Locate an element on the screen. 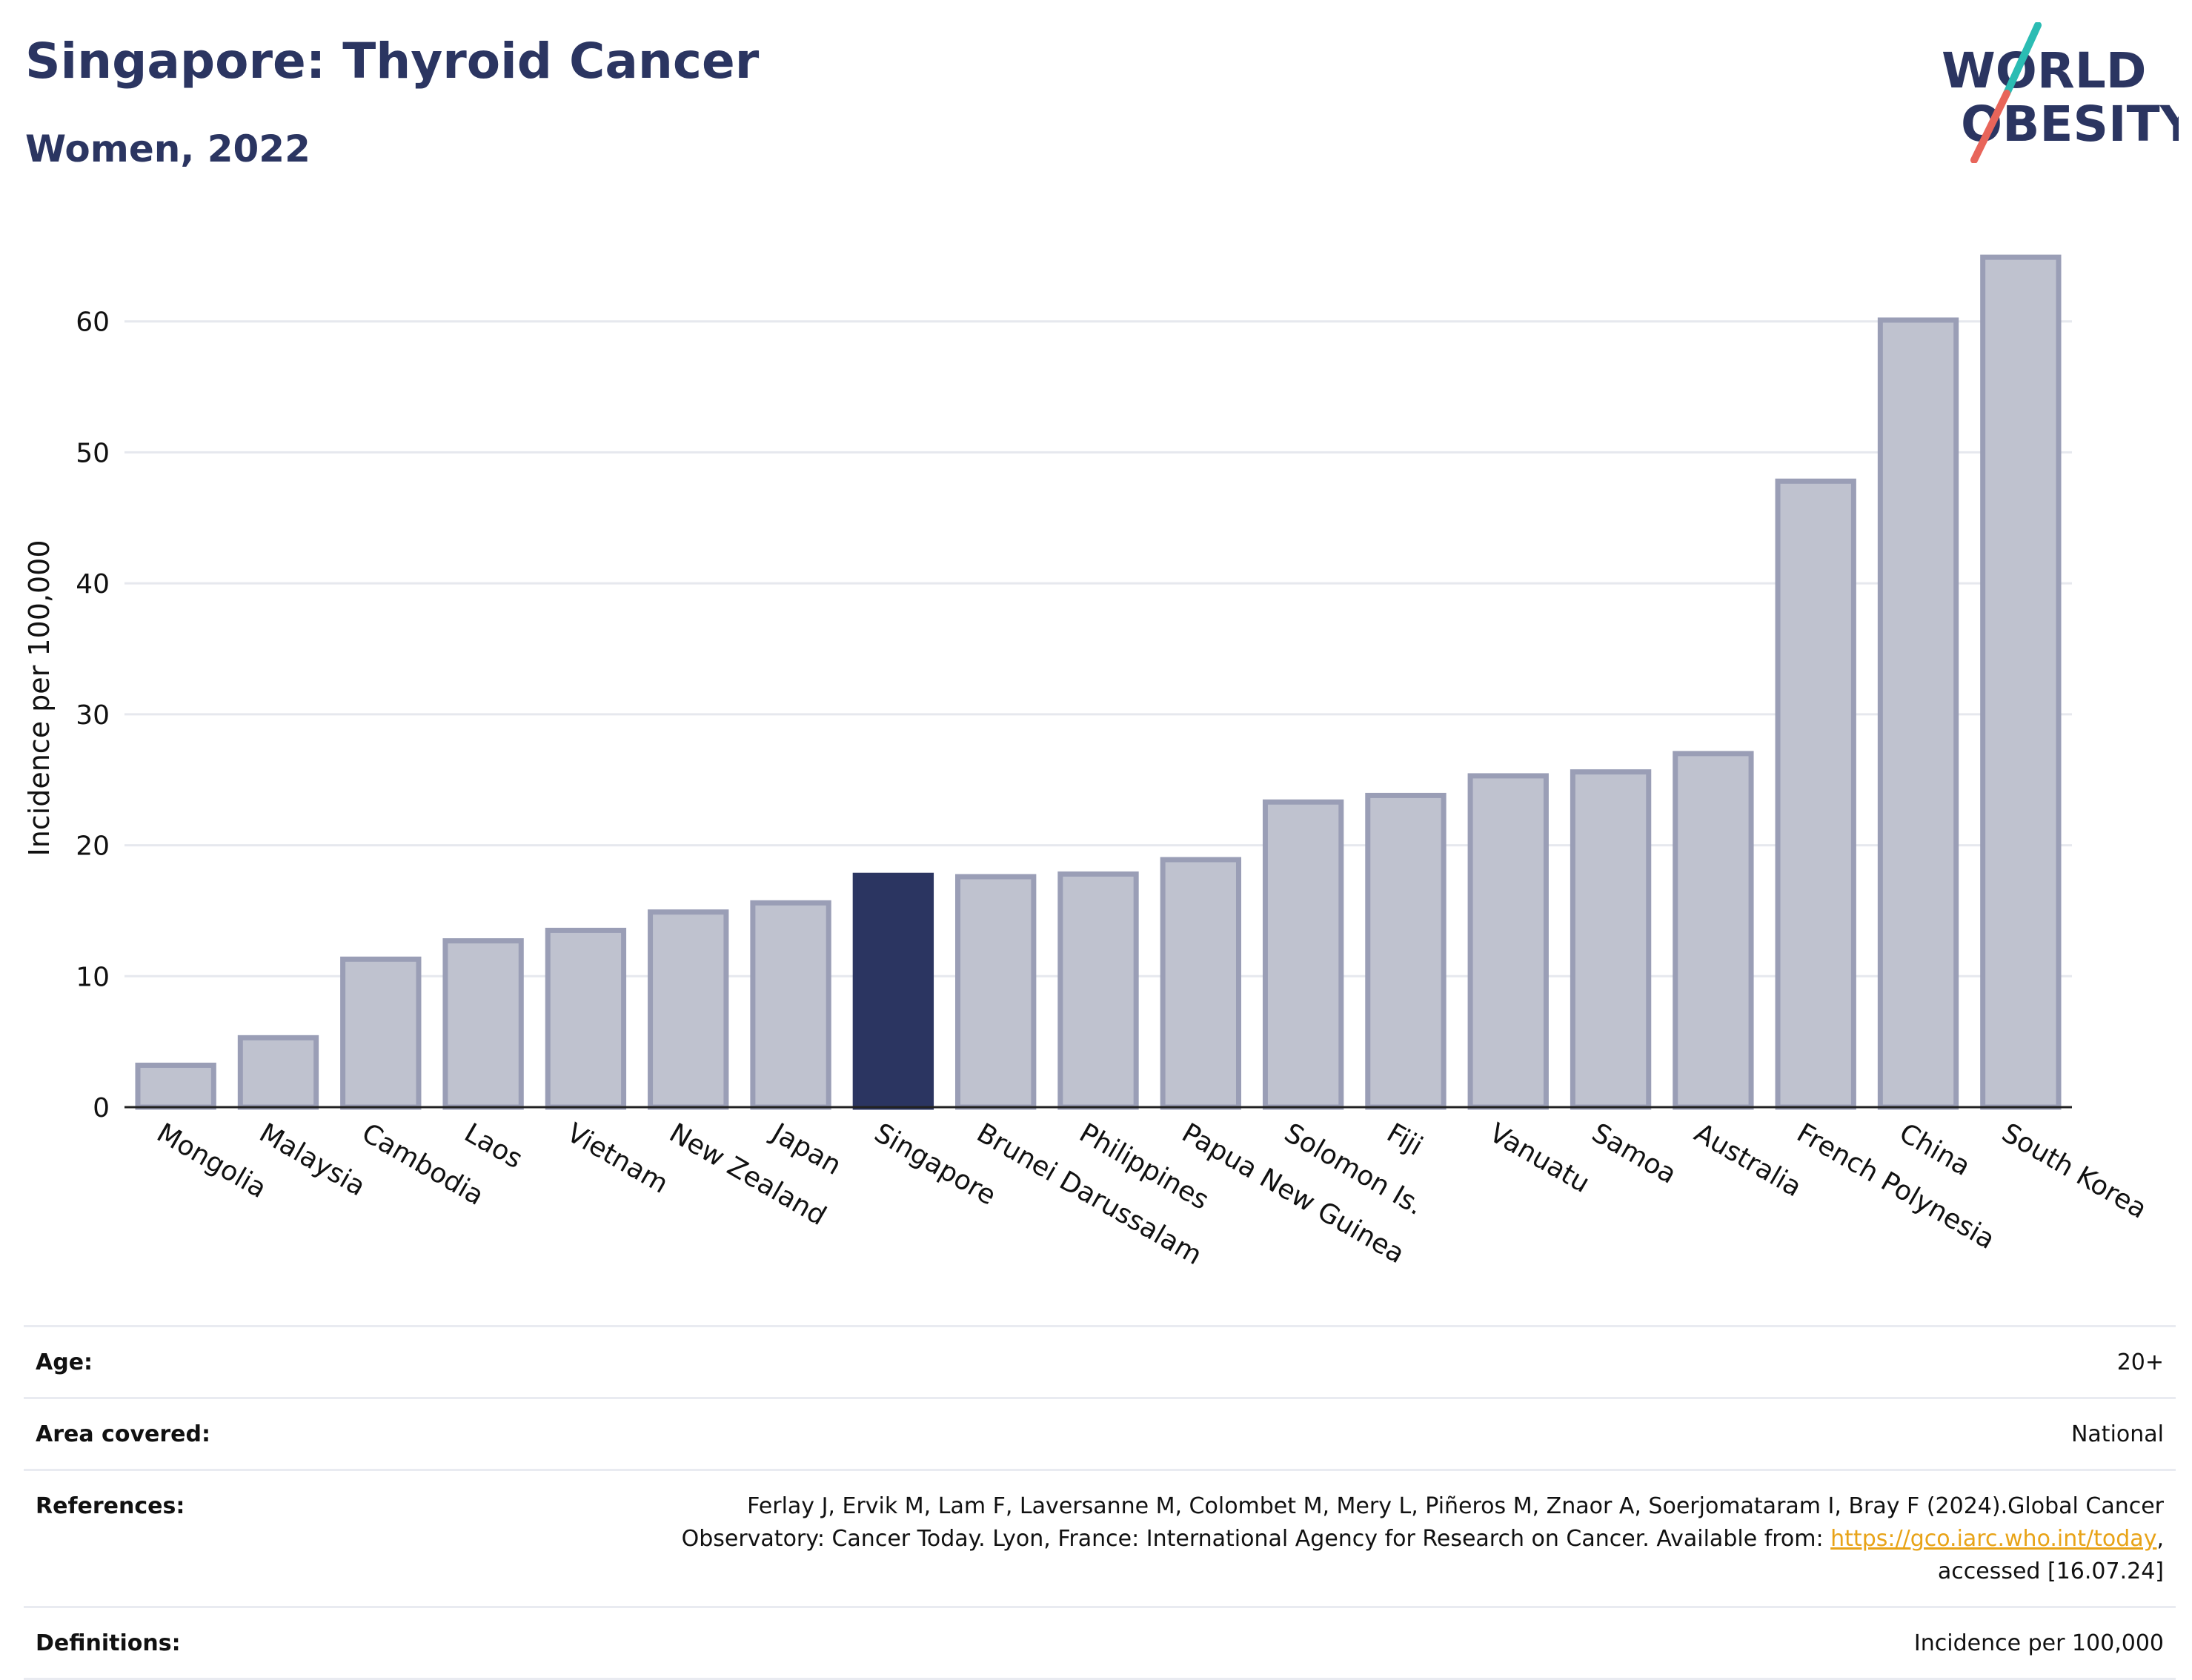 The height and width of the screenshot is (1680, 2192). bar-french-polynesia is located at coordinates (1815, 794).